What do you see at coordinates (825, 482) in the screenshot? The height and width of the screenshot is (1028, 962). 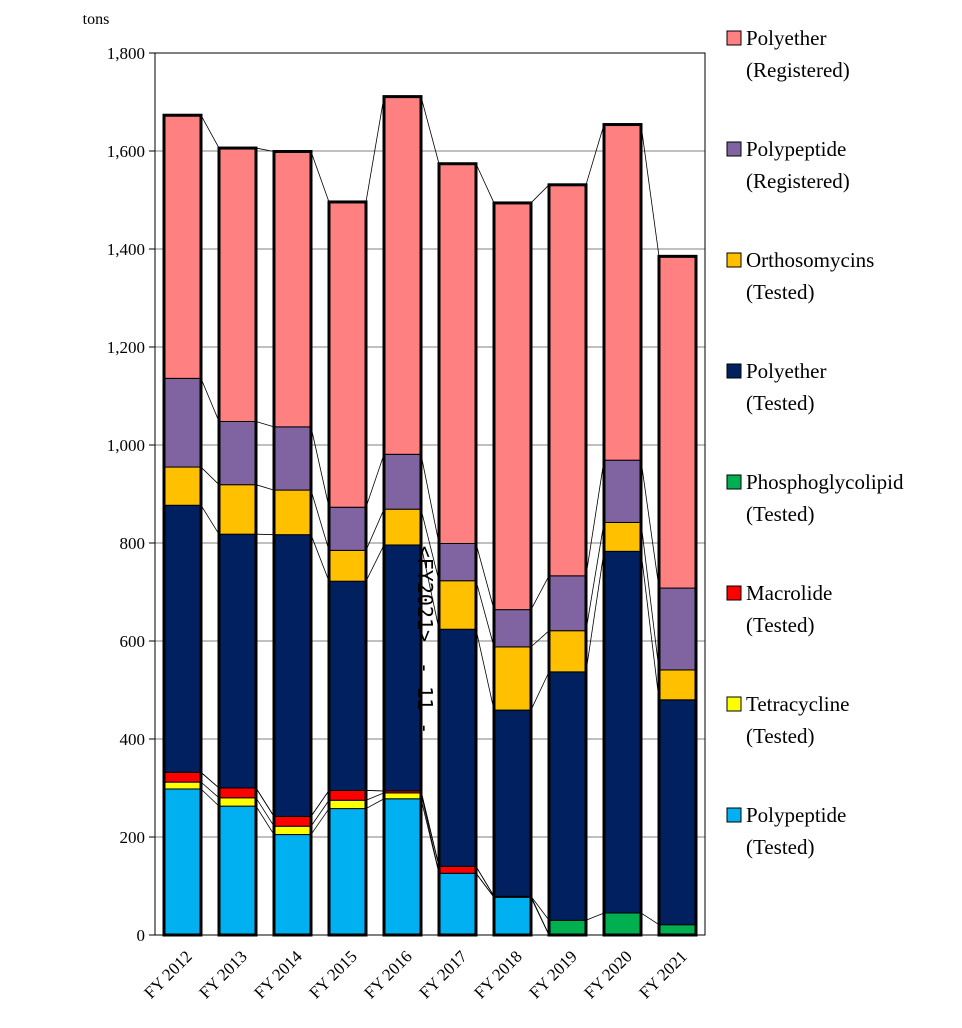 I see `legend-label: Phosphoglycolipid` at bounding box center [825, 482].